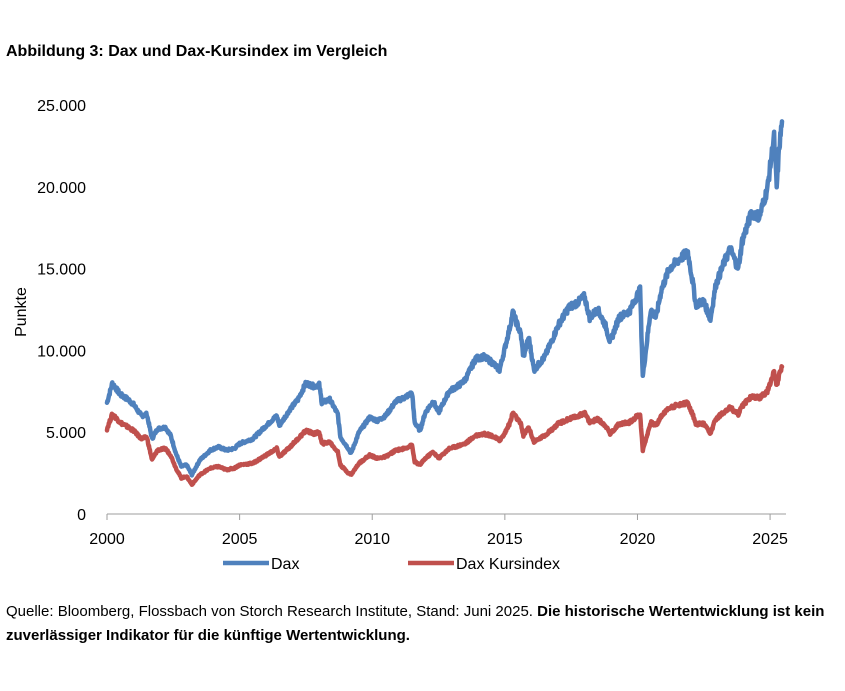 Image resolution: width=845 pixels, height=691 pixels. I want to click on x-axis-ticks: 2000 2005 2010 2015 2020 2025, so click(438, 531).